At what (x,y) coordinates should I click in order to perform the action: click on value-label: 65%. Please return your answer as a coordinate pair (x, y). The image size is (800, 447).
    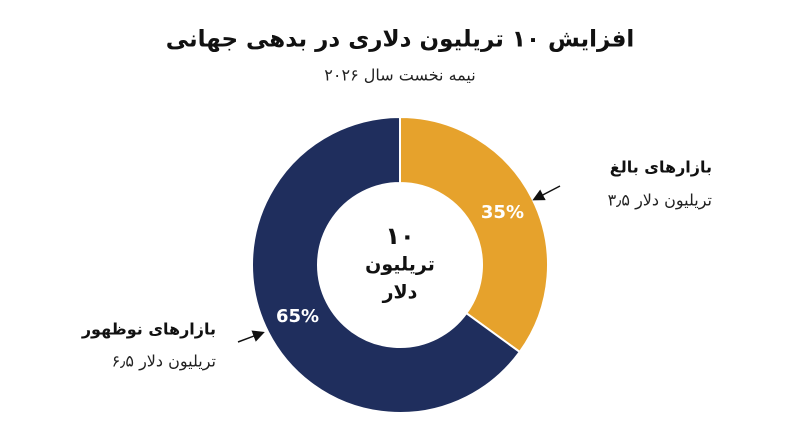
    Looking at the image, I should click on (297, 316).